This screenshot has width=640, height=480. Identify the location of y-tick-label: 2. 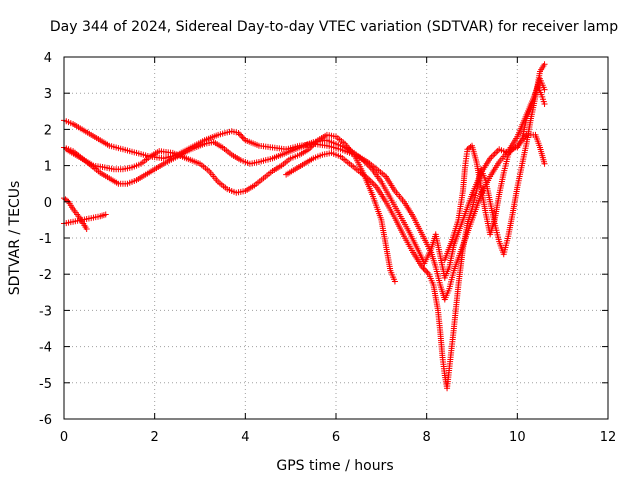
(48, 130).